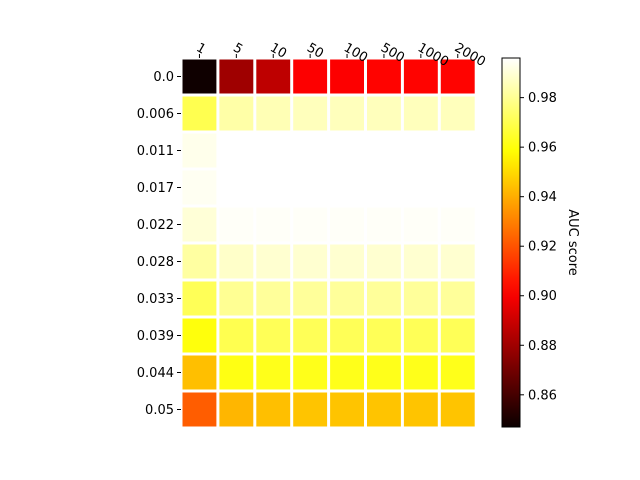 The width and height of the screenshot is (640, 480). I want to click on colorbar-ticks: 0.86 0.88 0.90 0.92 0.94 0.96 0.98, so click(538, 247).